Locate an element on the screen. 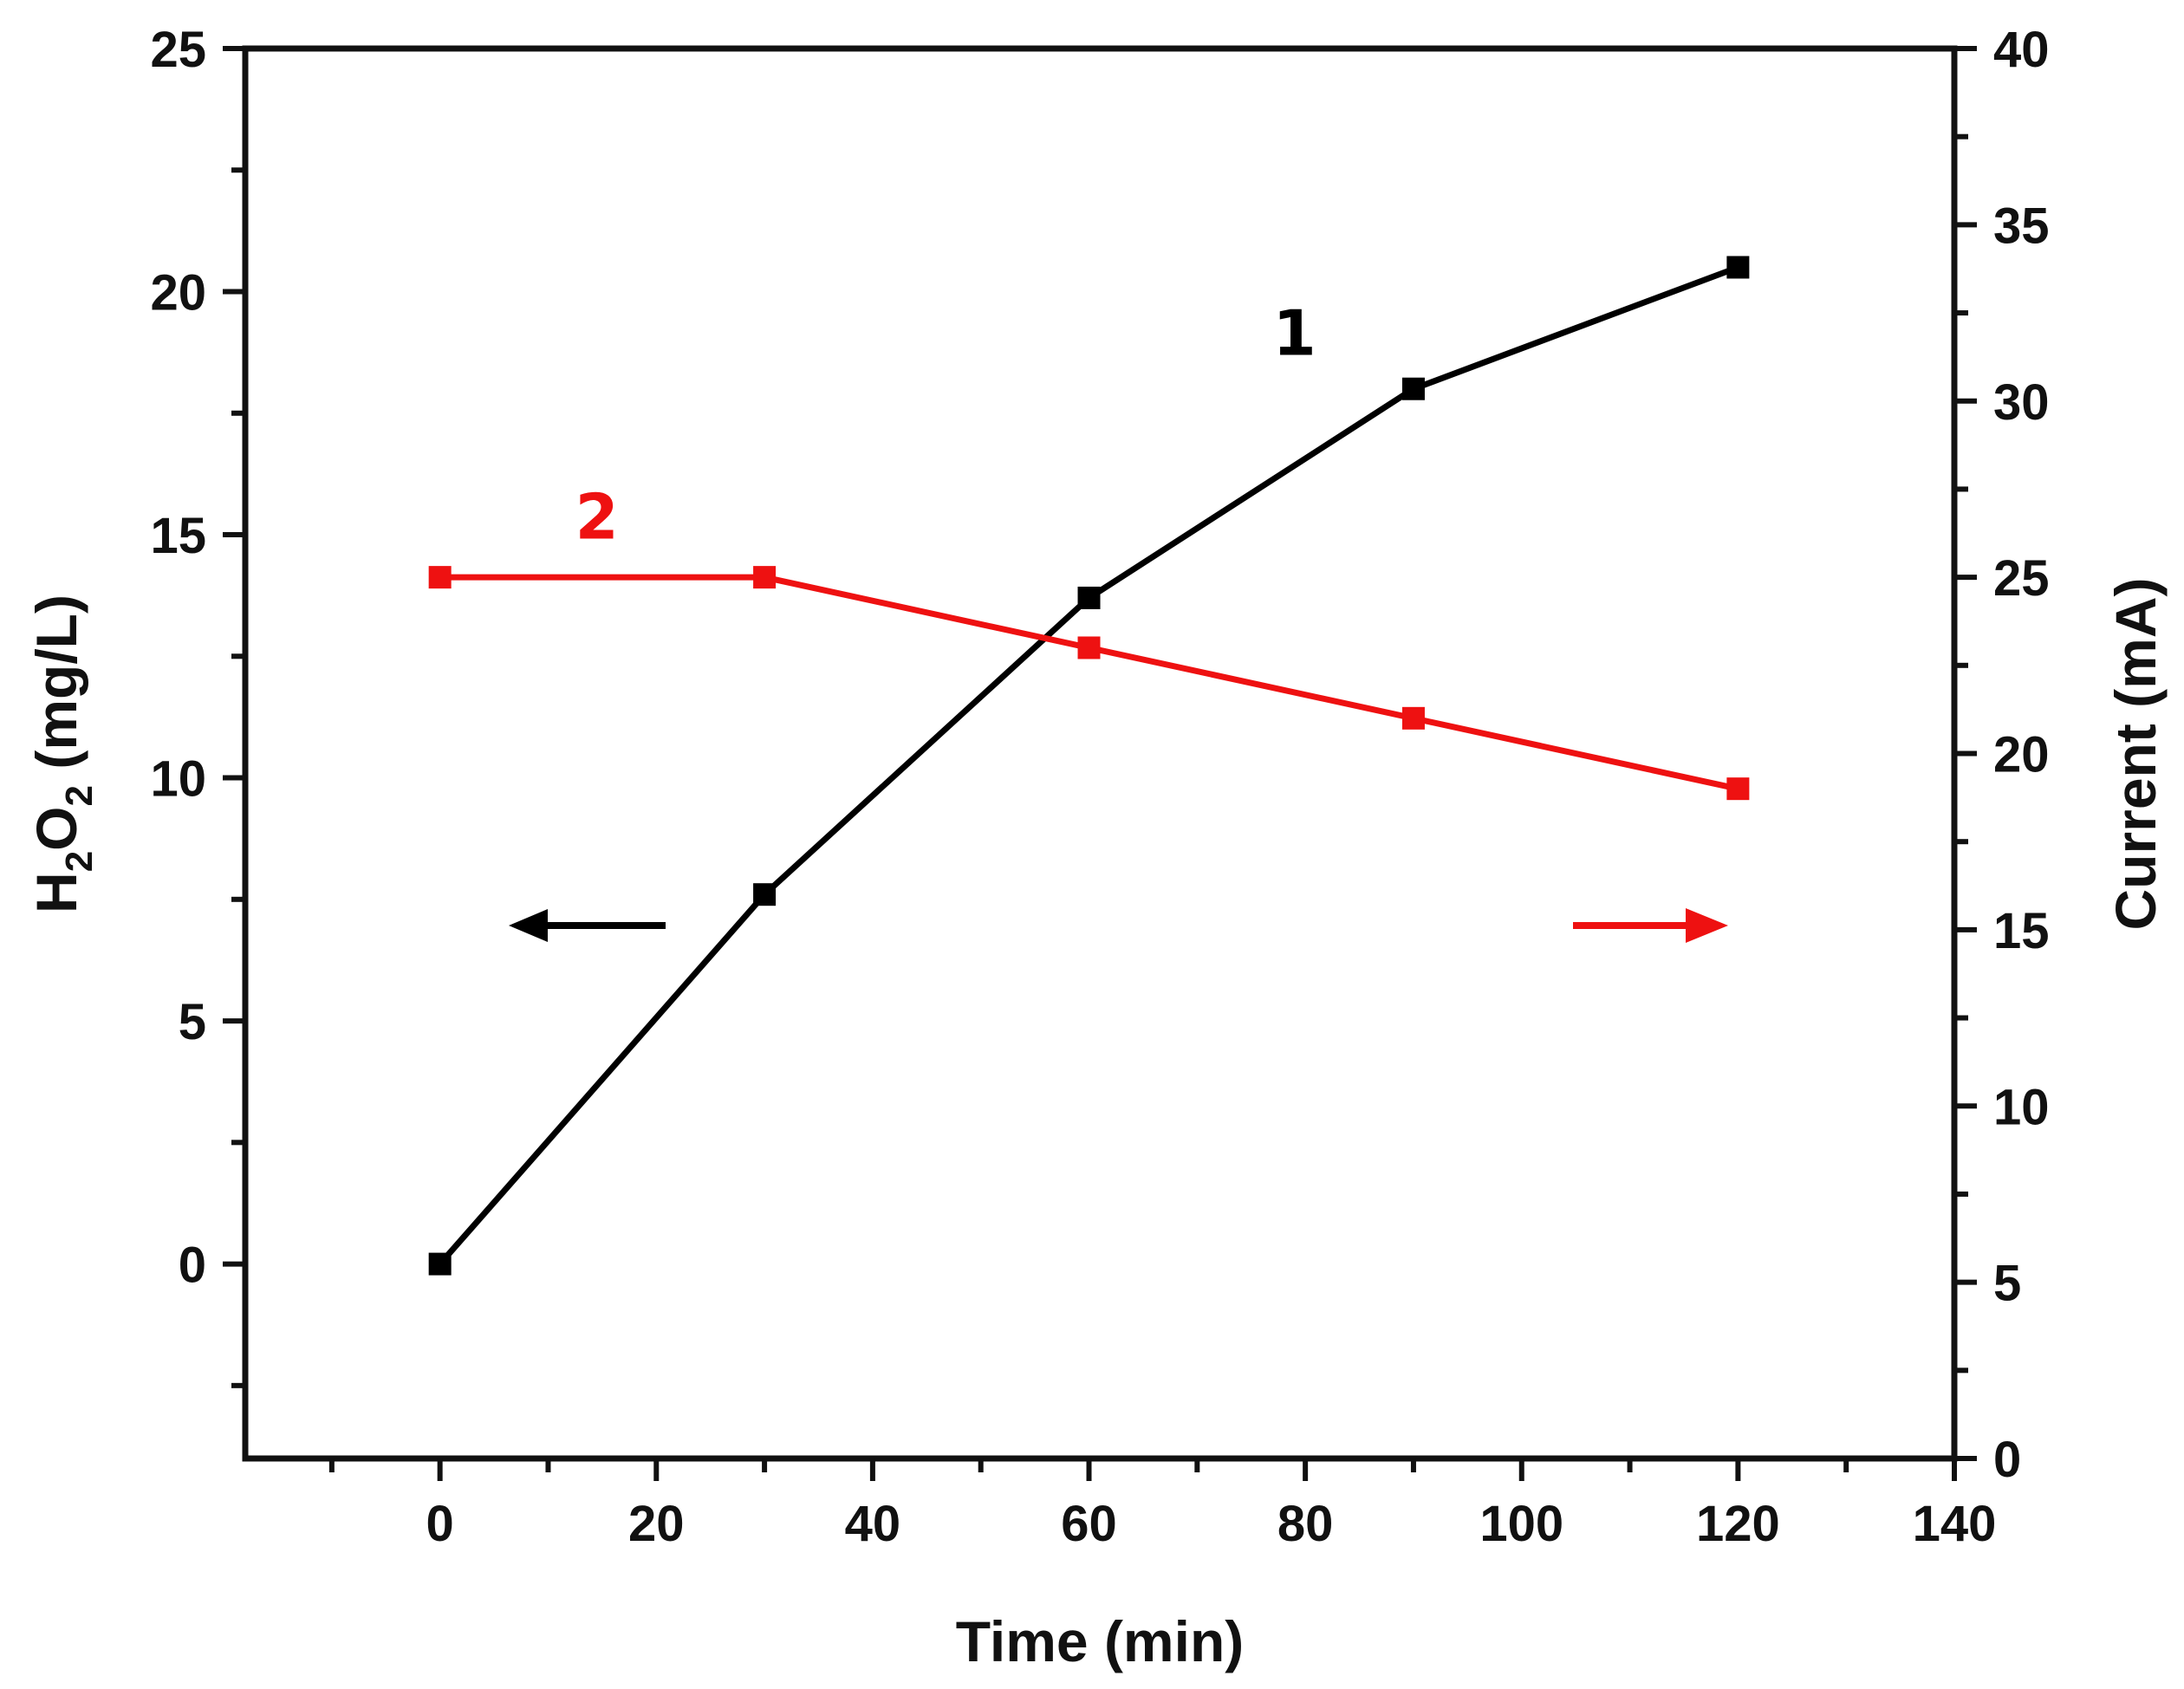 The width and height of the screenshot is (2184, 1689). left-axis-arrow is located at coordinates (587, 925).